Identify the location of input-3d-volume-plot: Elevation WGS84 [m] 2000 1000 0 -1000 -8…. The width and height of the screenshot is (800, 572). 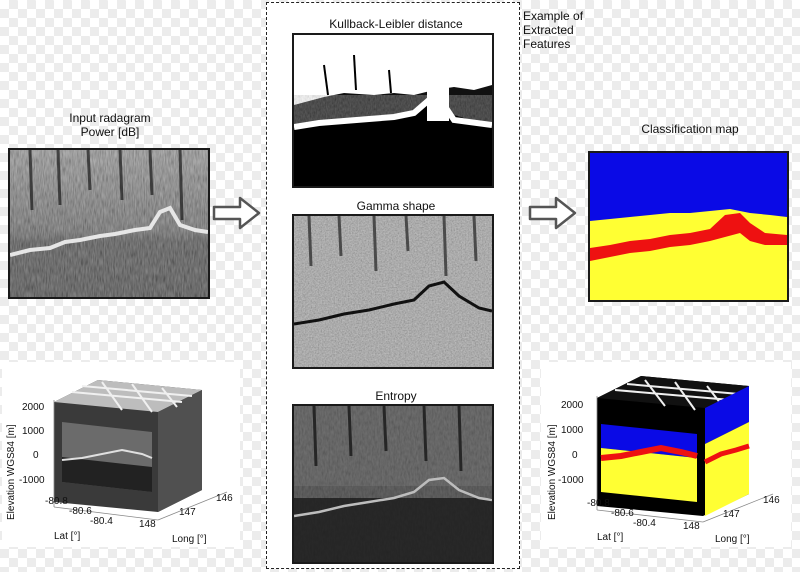
(121, 454).